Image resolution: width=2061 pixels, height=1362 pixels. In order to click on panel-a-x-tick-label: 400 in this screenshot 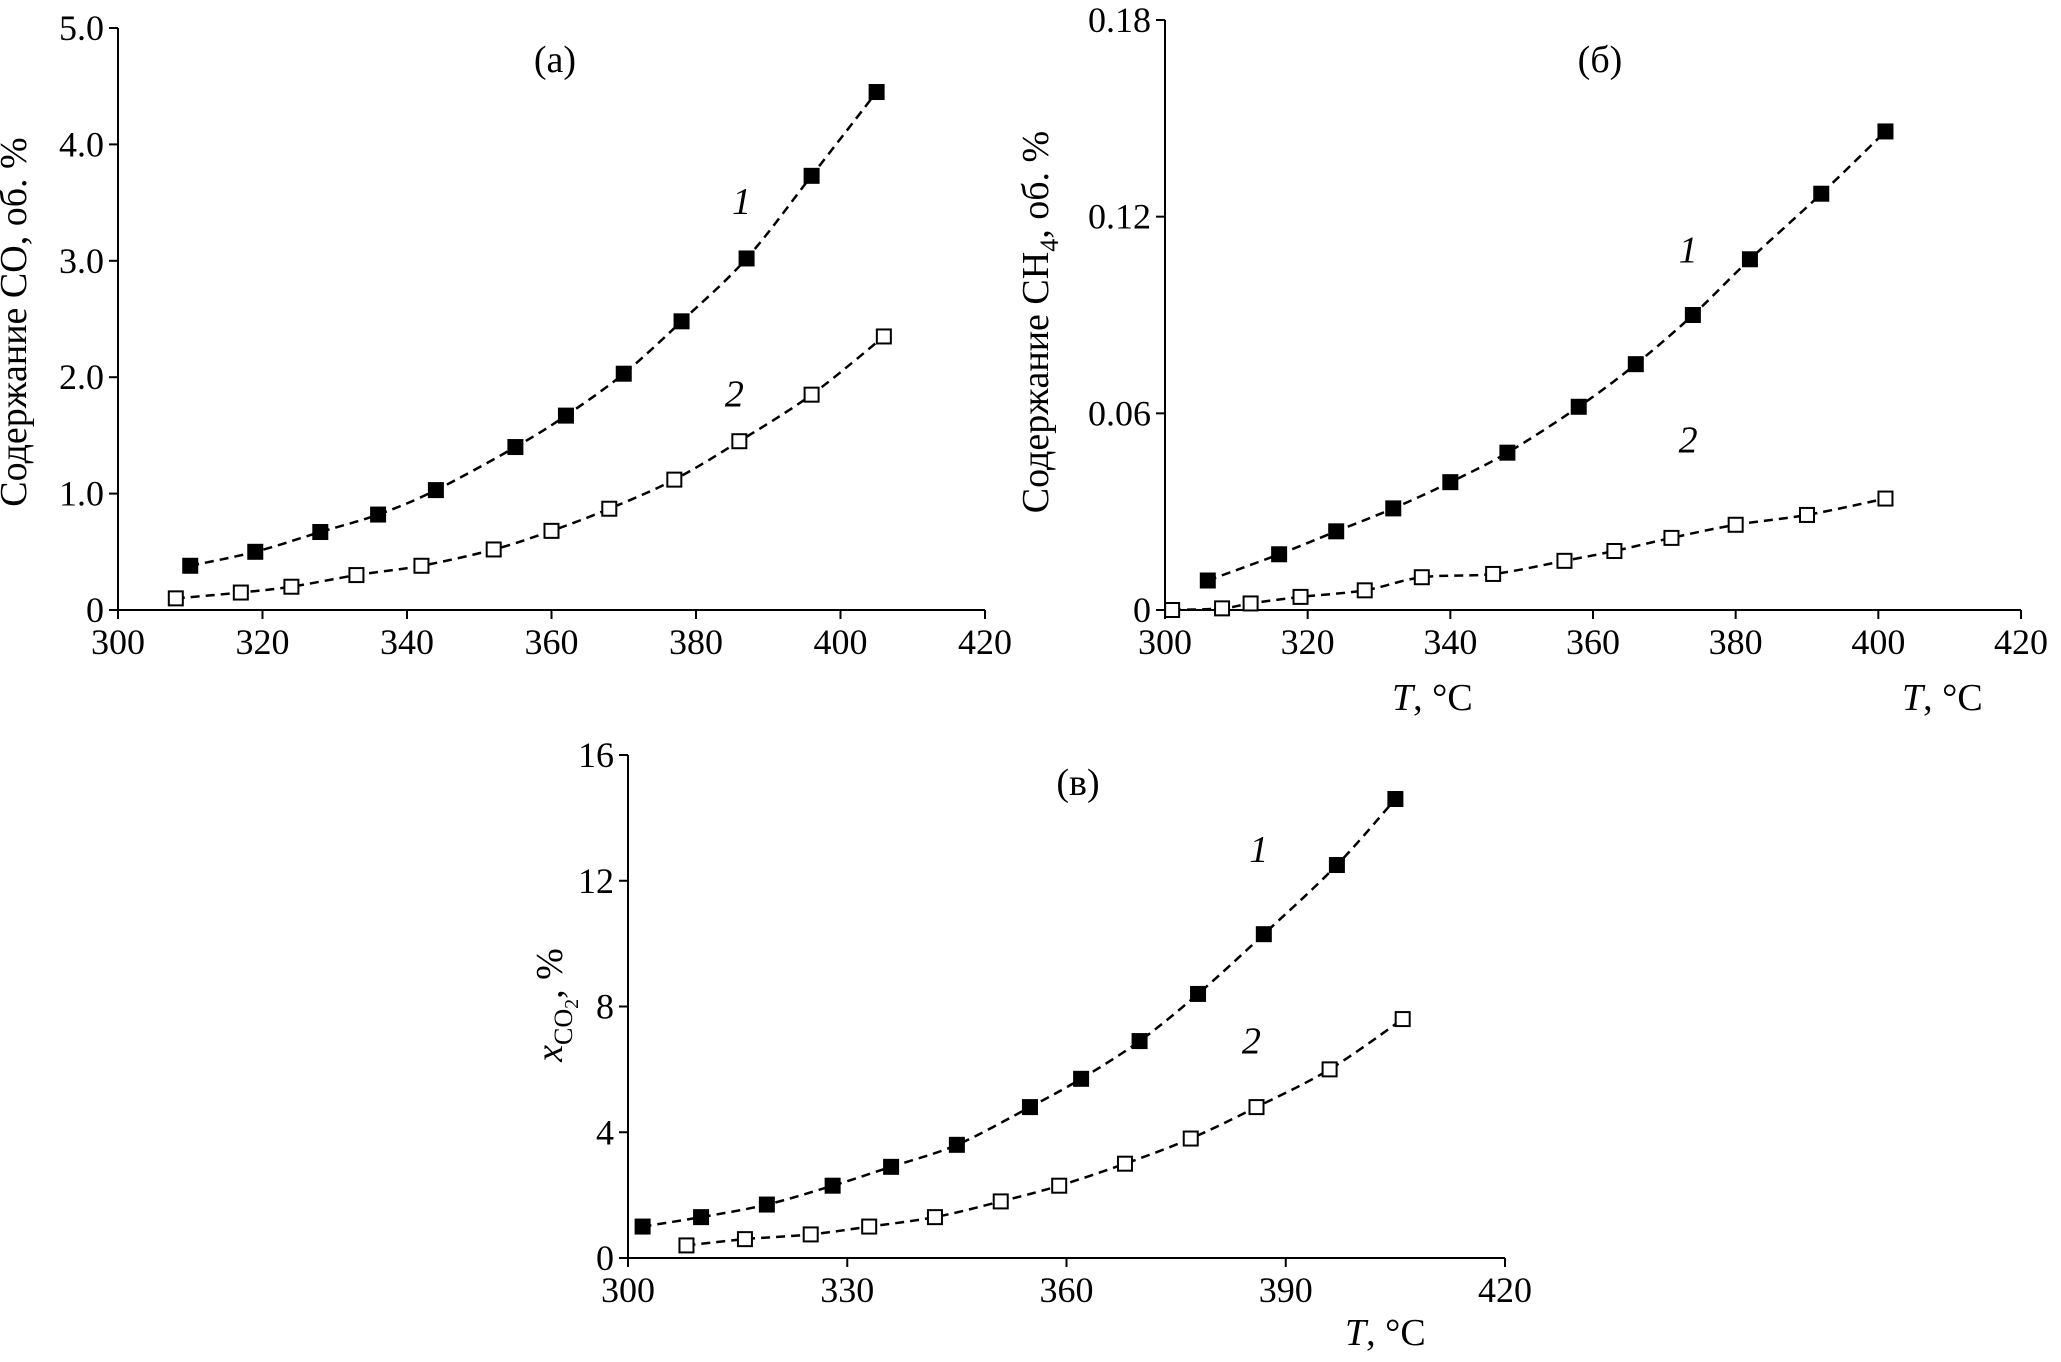, I will do `click(841, 642)`.